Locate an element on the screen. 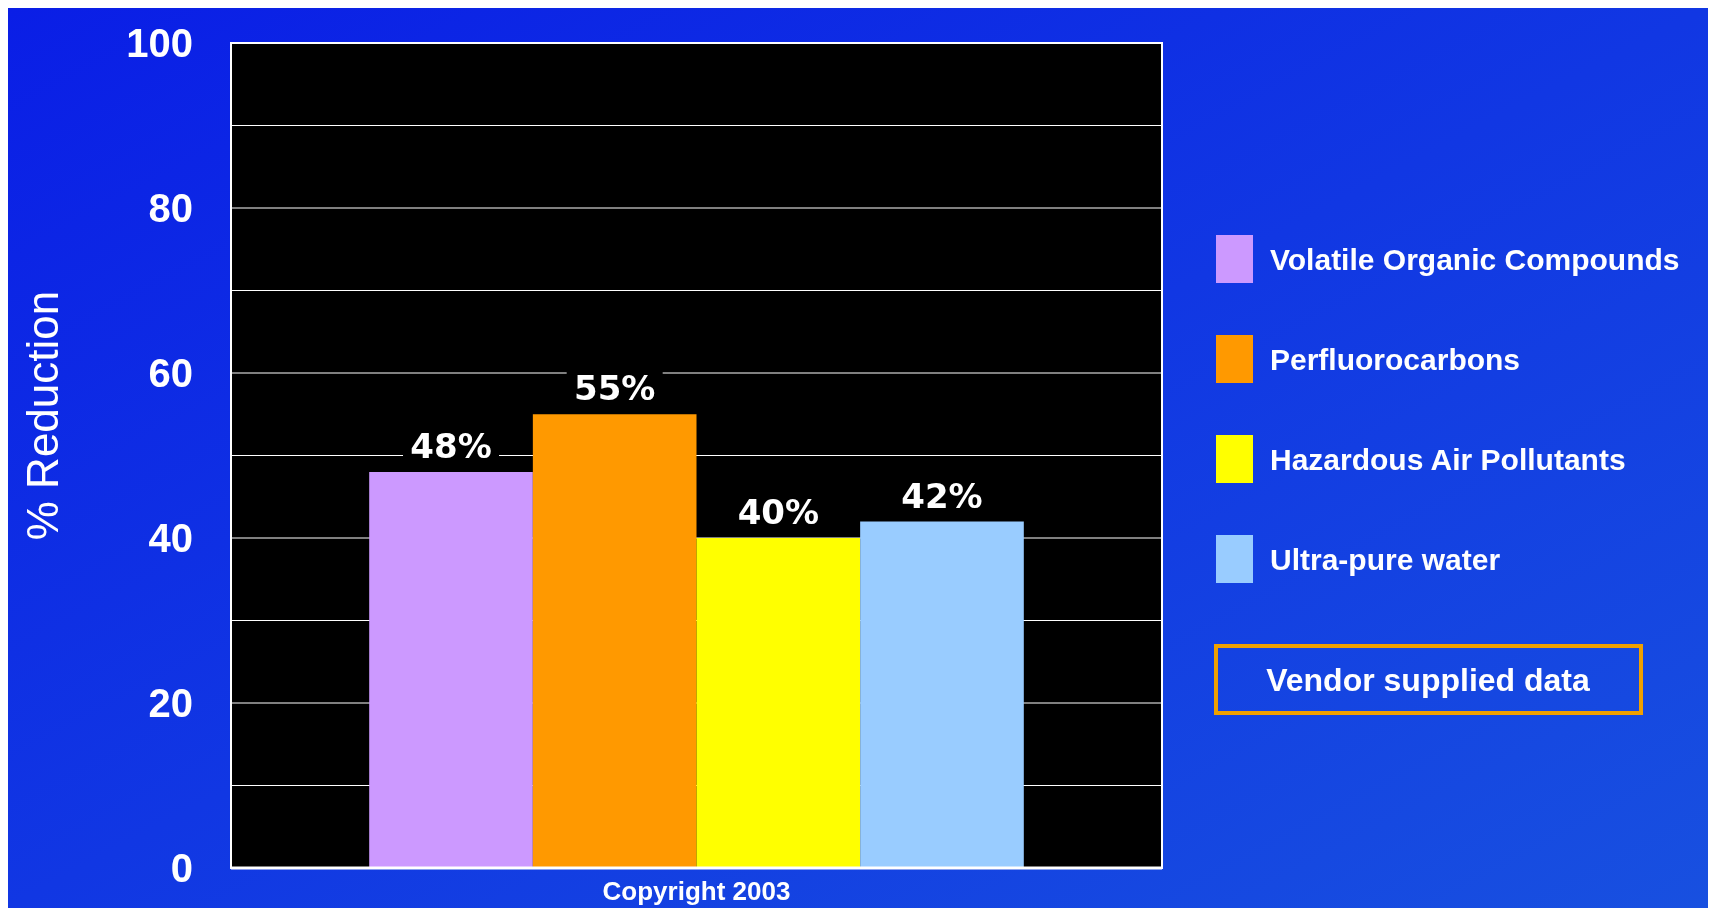 The width and height of the screenshot is (1723, 910). data-label: 40% is located at coordinates (778, 512).